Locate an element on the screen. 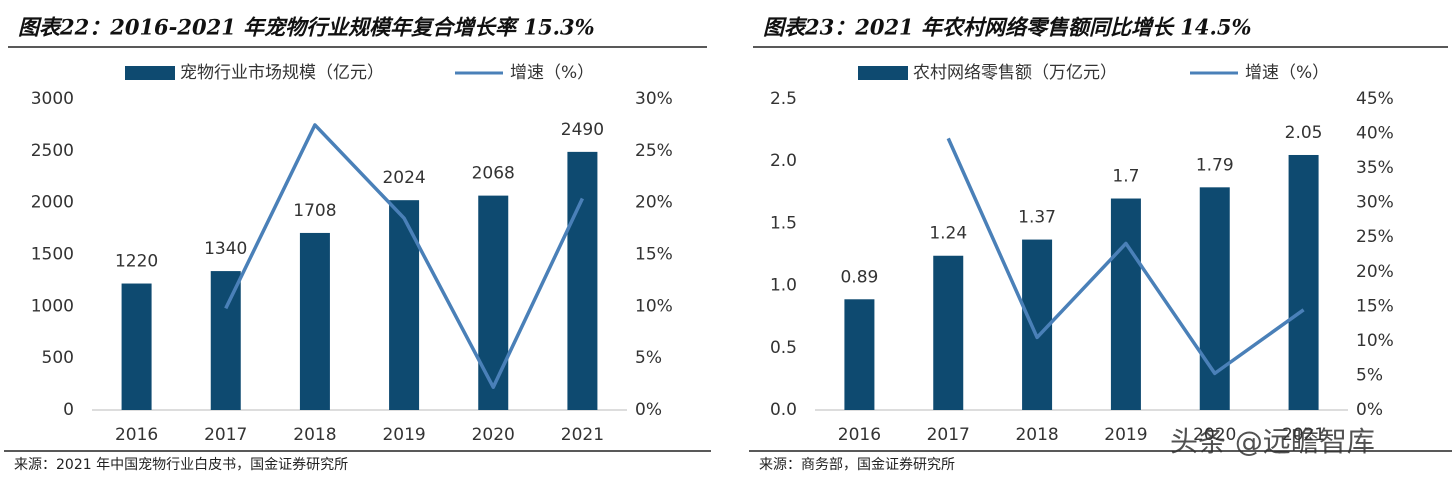  data-label: 1.24 is located at coordinates (948, 234).